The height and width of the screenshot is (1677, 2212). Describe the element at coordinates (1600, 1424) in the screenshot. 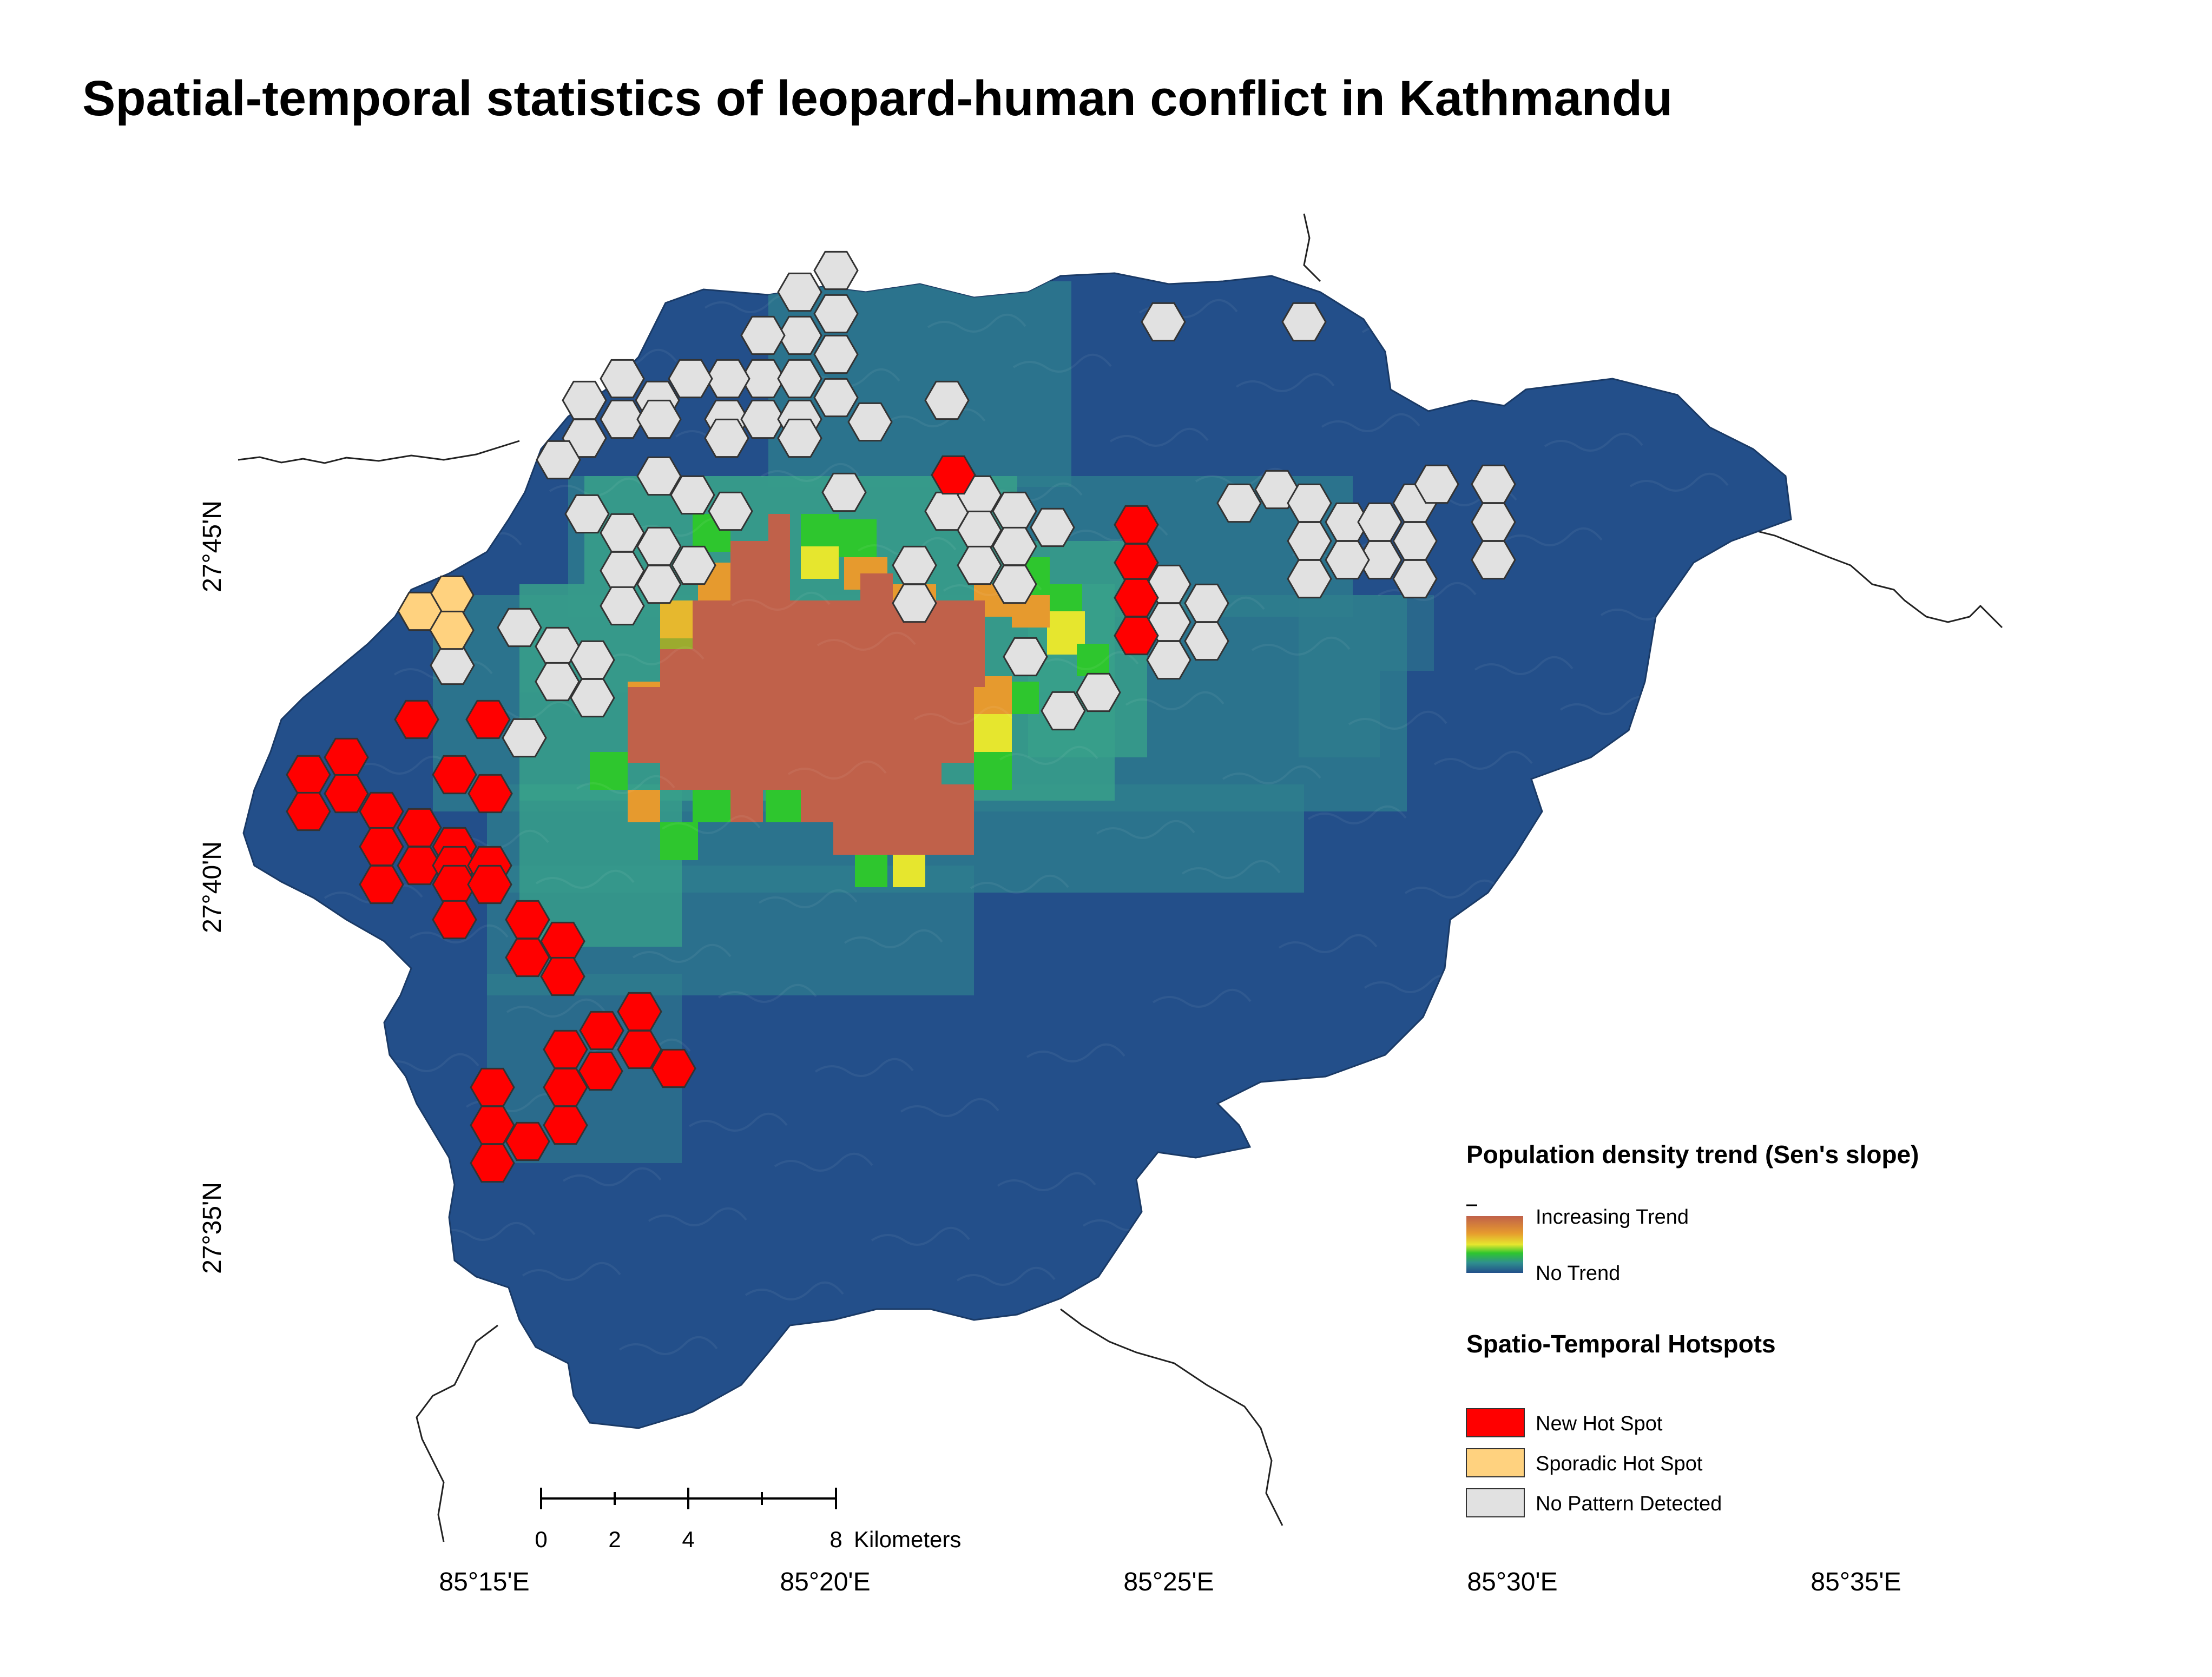

I see `legend-label-new-hot-spot: New Hot Spot` at that location.